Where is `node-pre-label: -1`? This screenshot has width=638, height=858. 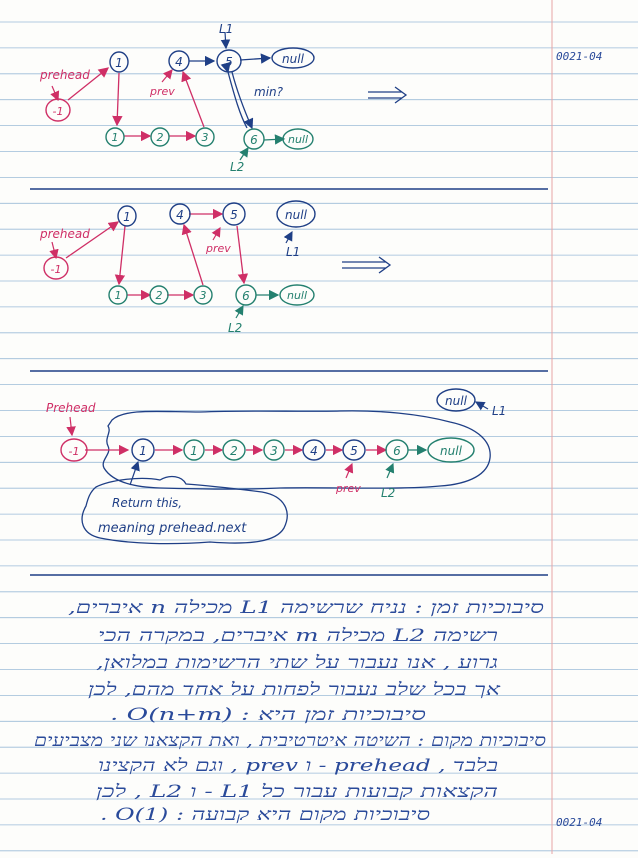 node-pre-label: -1 is located at coordinates (56, 269).